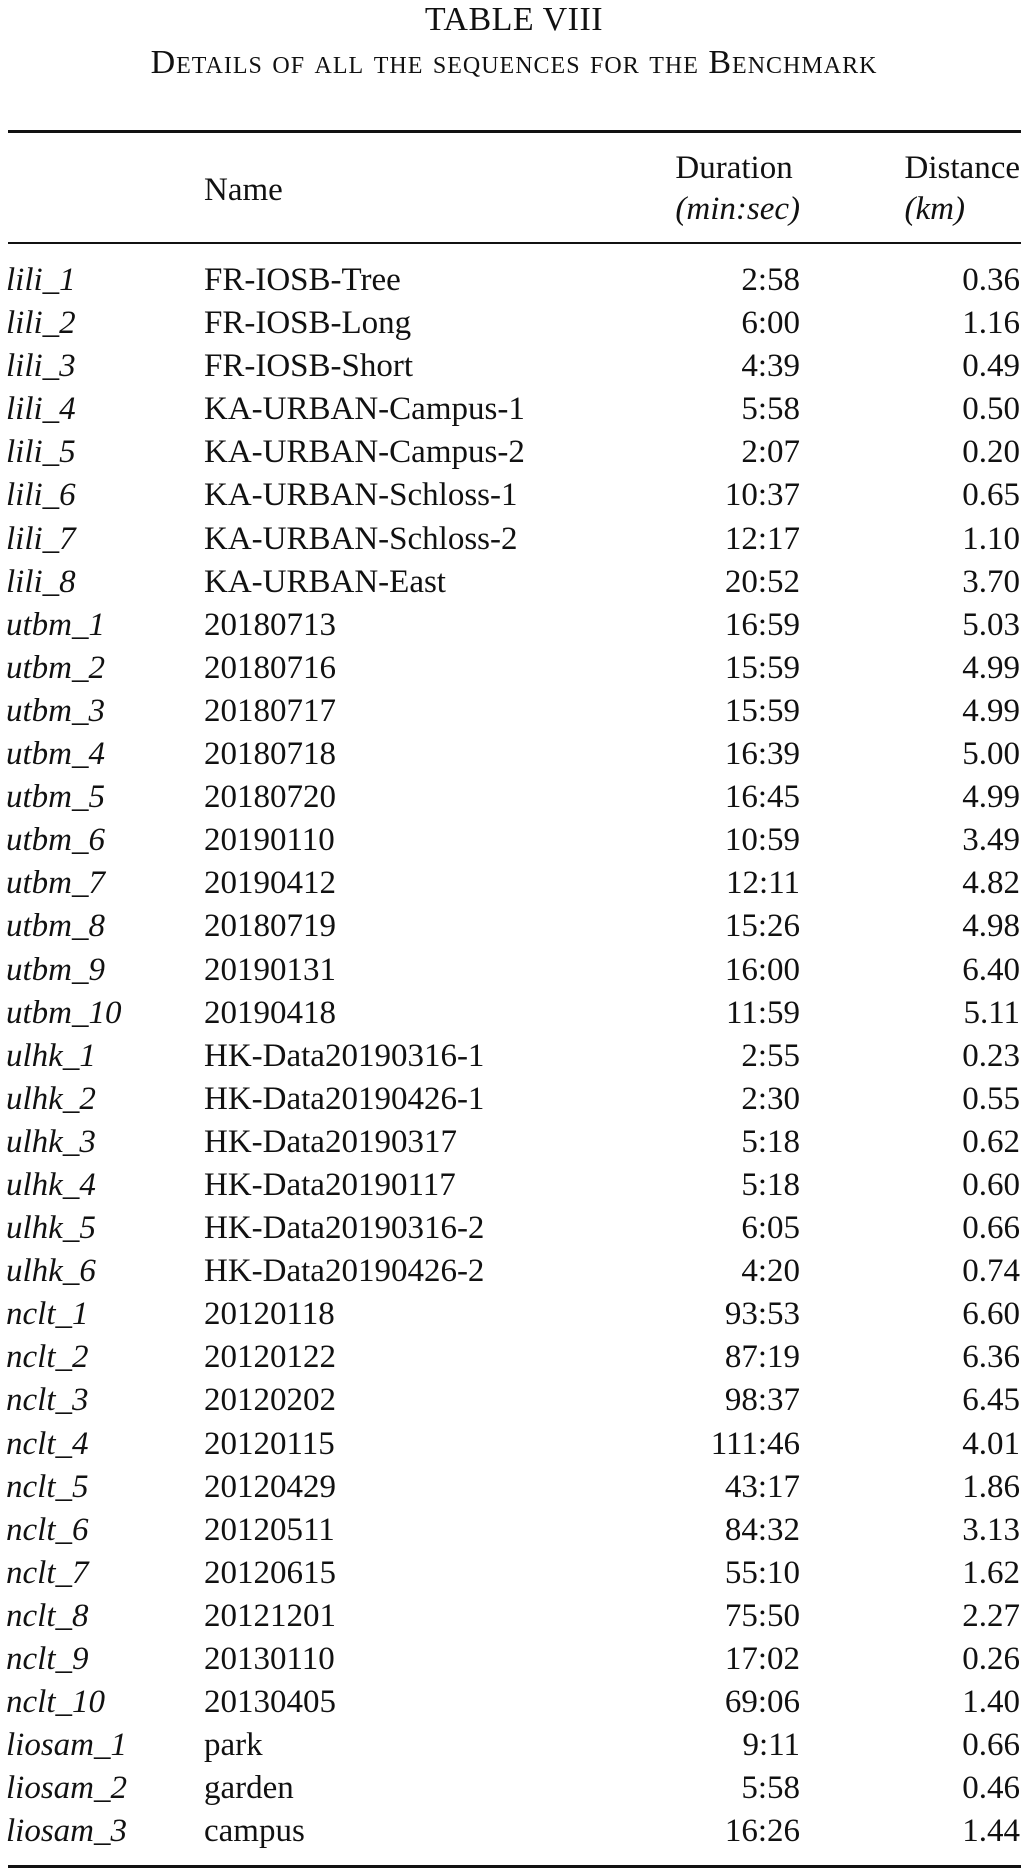 This screenshot has width=1028, height=1874. I want to click on cell-distance: 0.55, so click(991, 1098).